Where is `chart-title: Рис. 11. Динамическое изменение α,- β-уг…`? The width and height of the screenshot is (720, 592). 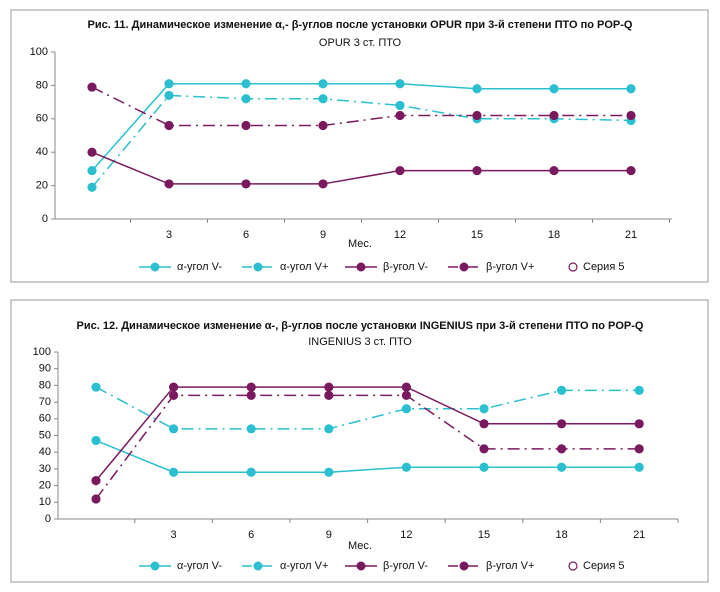
chart-title: Рис. 11. Динамическое изменение α,- β-уг… is located at coordinates (360, 25).